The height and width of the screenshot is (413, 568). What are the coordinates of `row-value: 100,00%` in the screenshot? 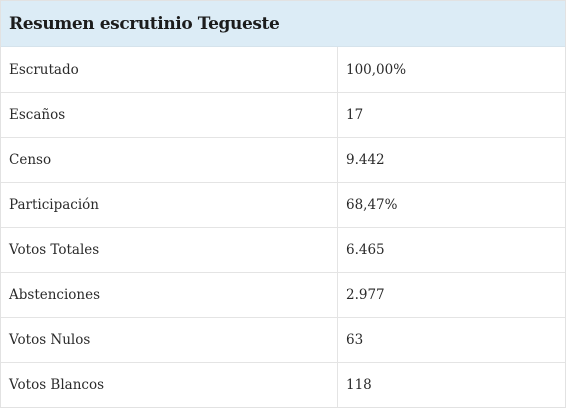 It's located at (376, 69).